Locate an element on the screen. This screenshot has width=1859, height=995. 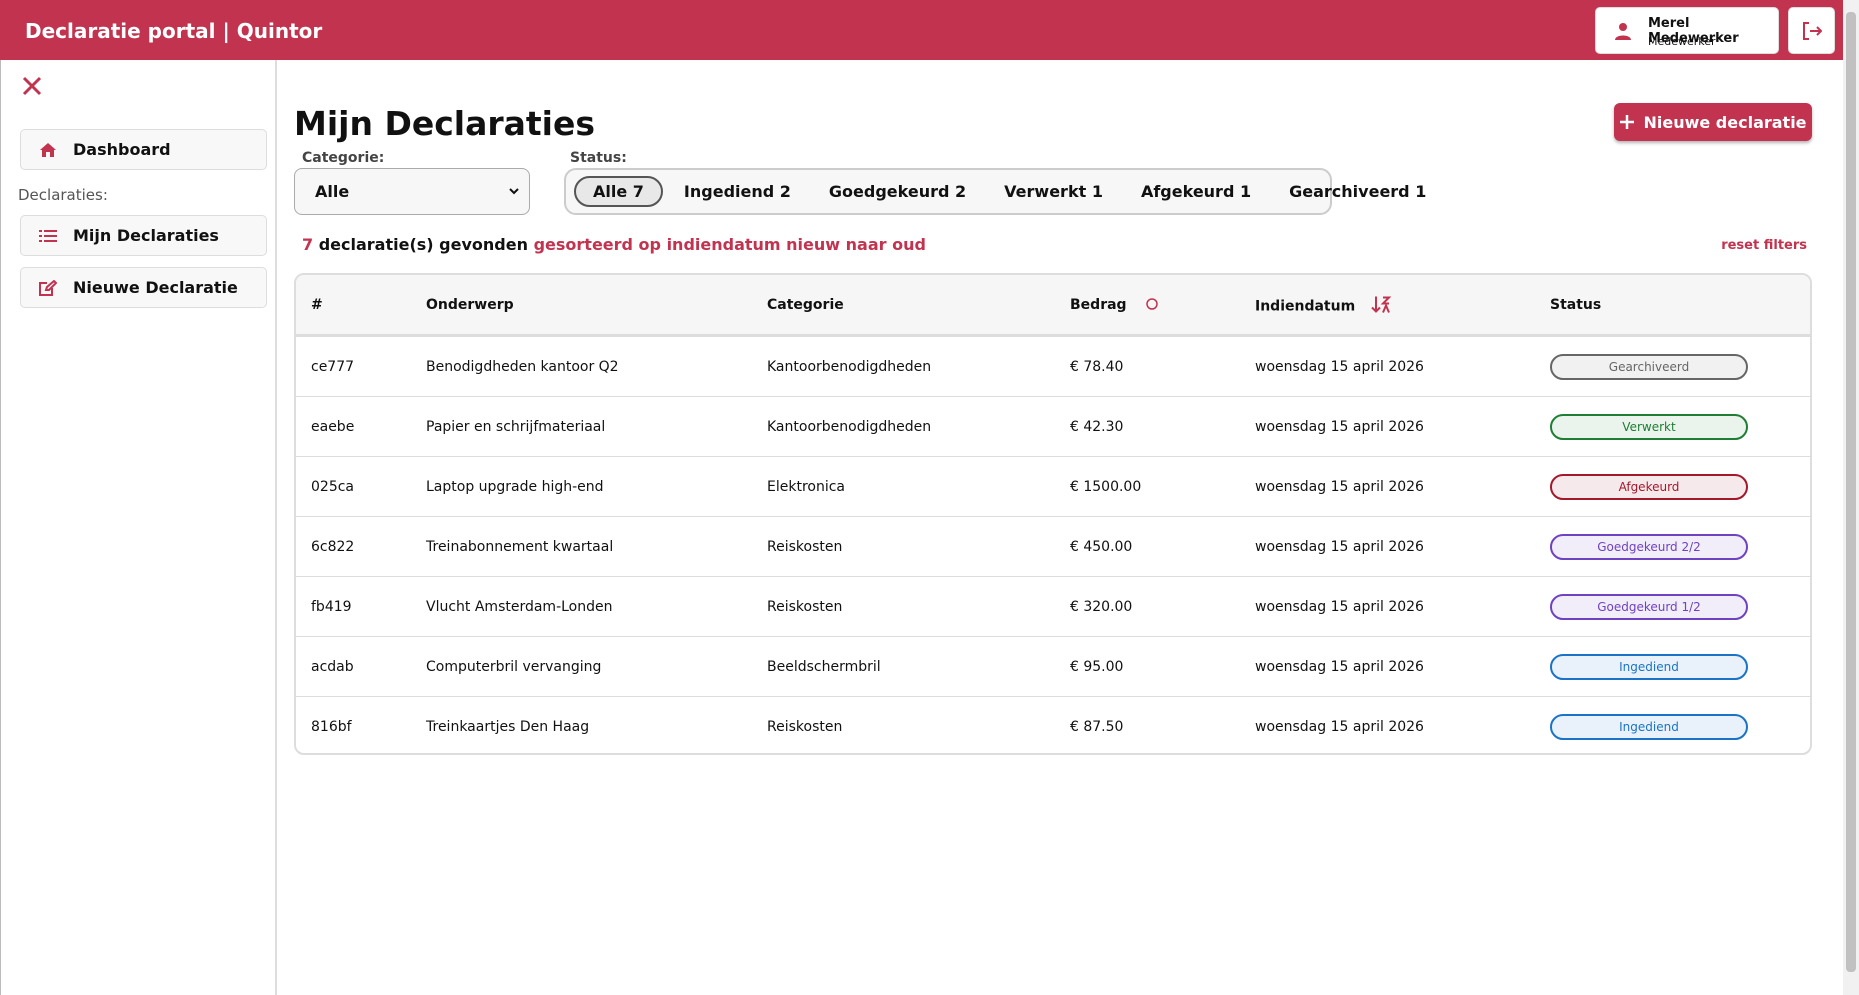
status-badge: Afgekeurd is located at coordinates (1649, 486).